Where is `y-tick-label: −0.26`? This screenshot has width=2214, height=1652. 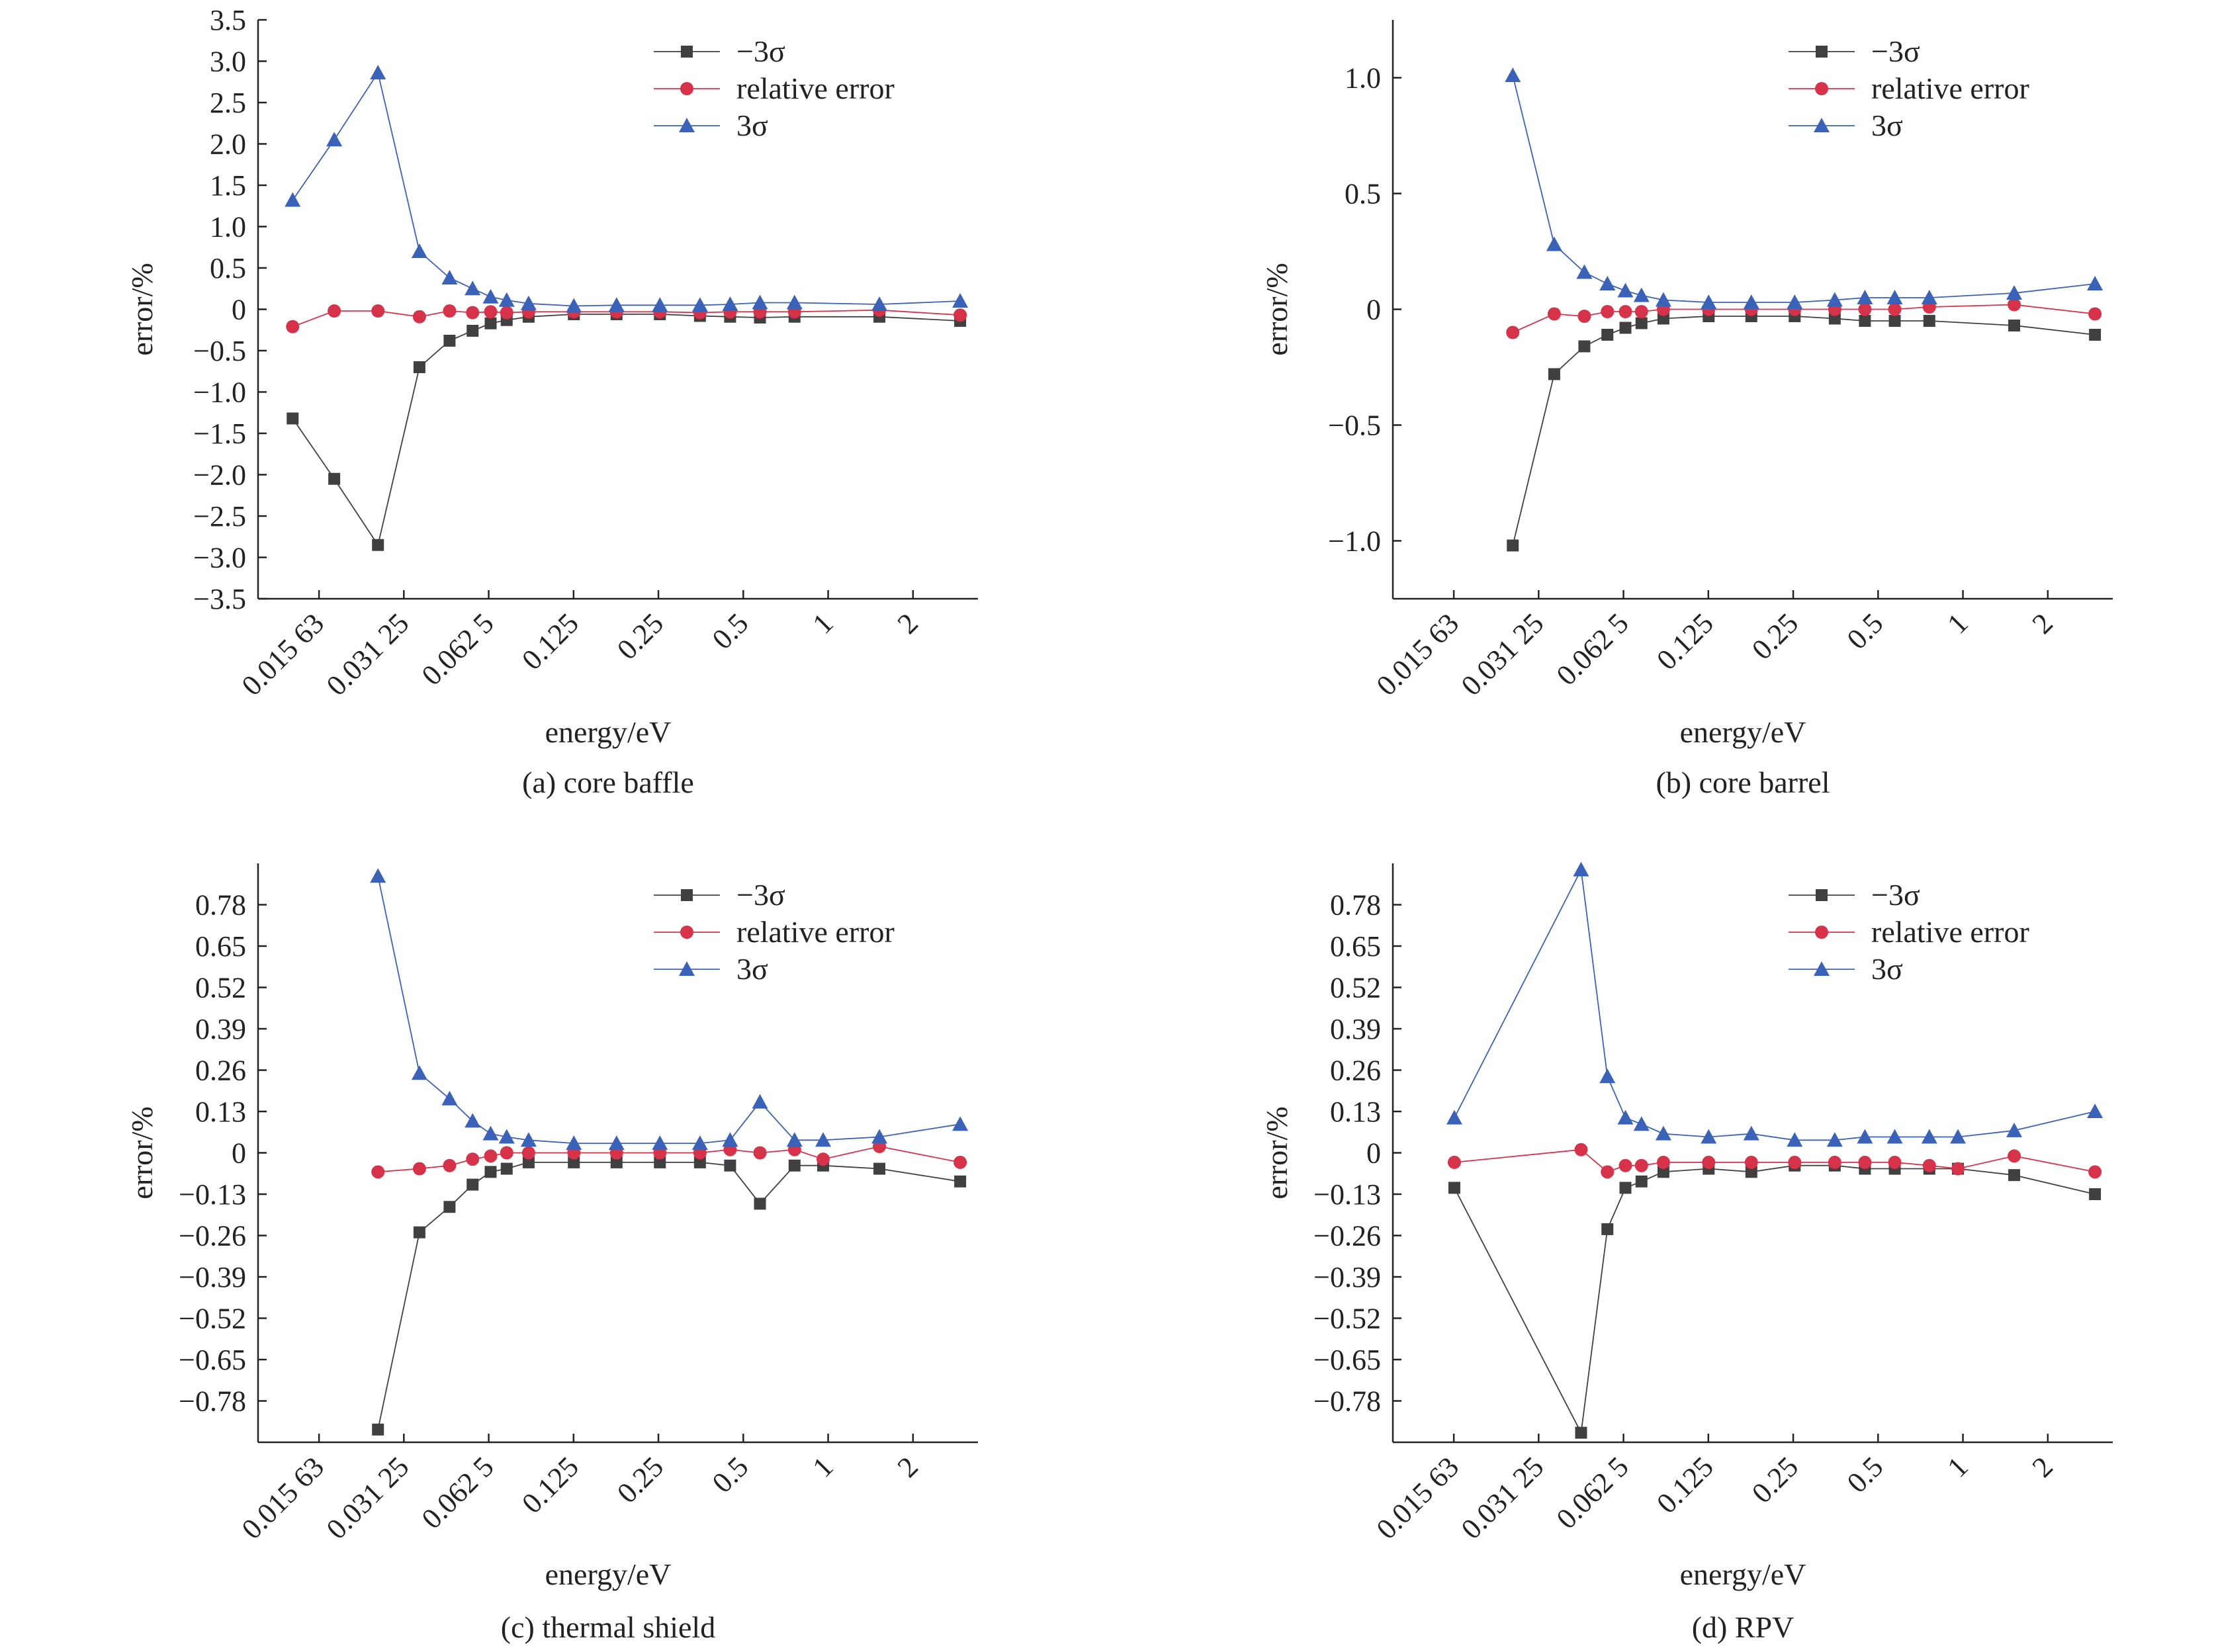 y-tick-label: −0.26 is located at coordinates (212, 1236).